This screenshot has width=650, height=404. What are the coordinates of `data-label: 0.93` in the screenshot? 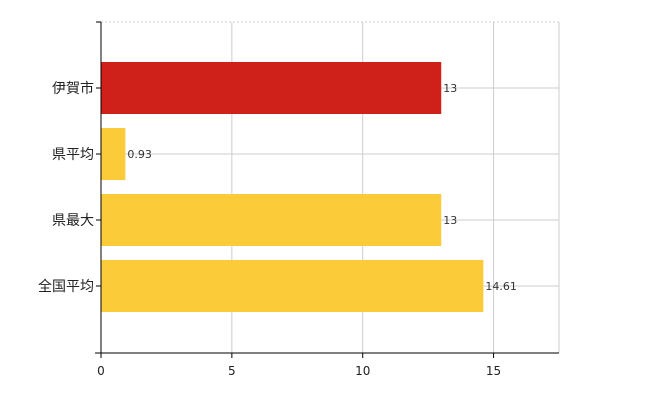 It's located at (139, 154).